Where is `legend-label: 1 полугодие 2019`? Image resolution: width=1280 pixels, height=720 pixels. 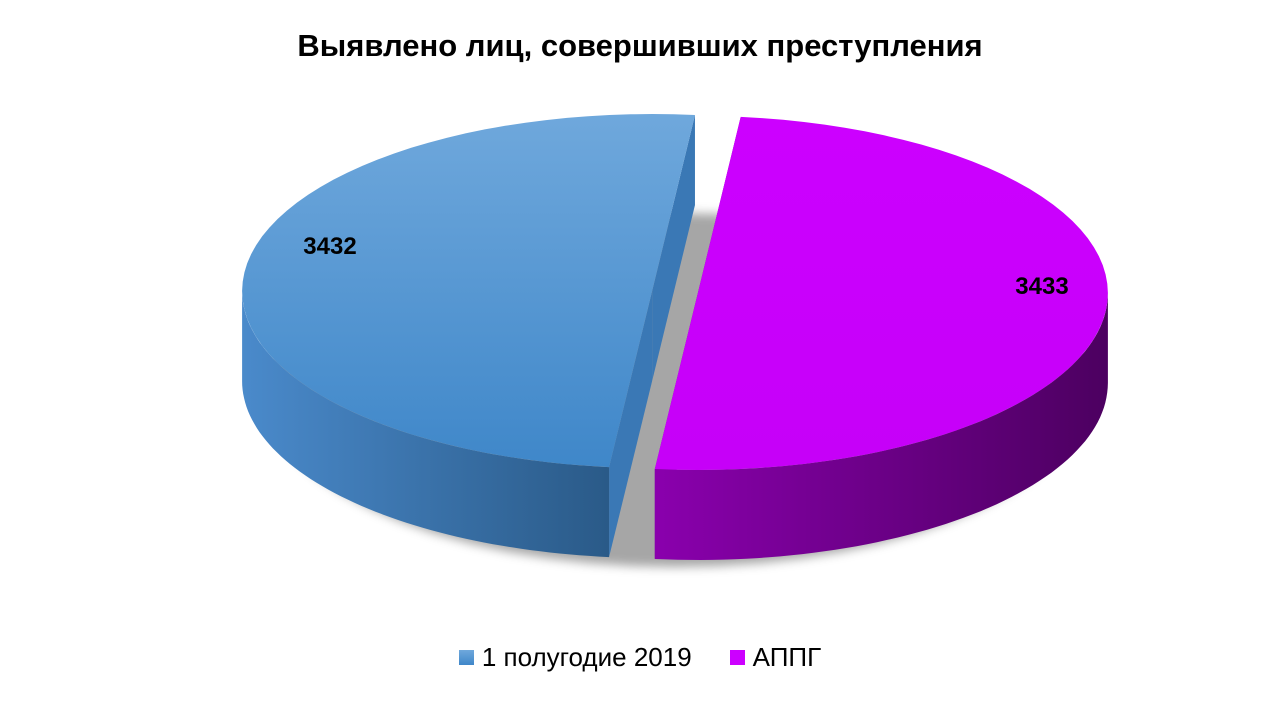
legend-label: 1 полугодие 2019 is located at coordinates (586, 657).